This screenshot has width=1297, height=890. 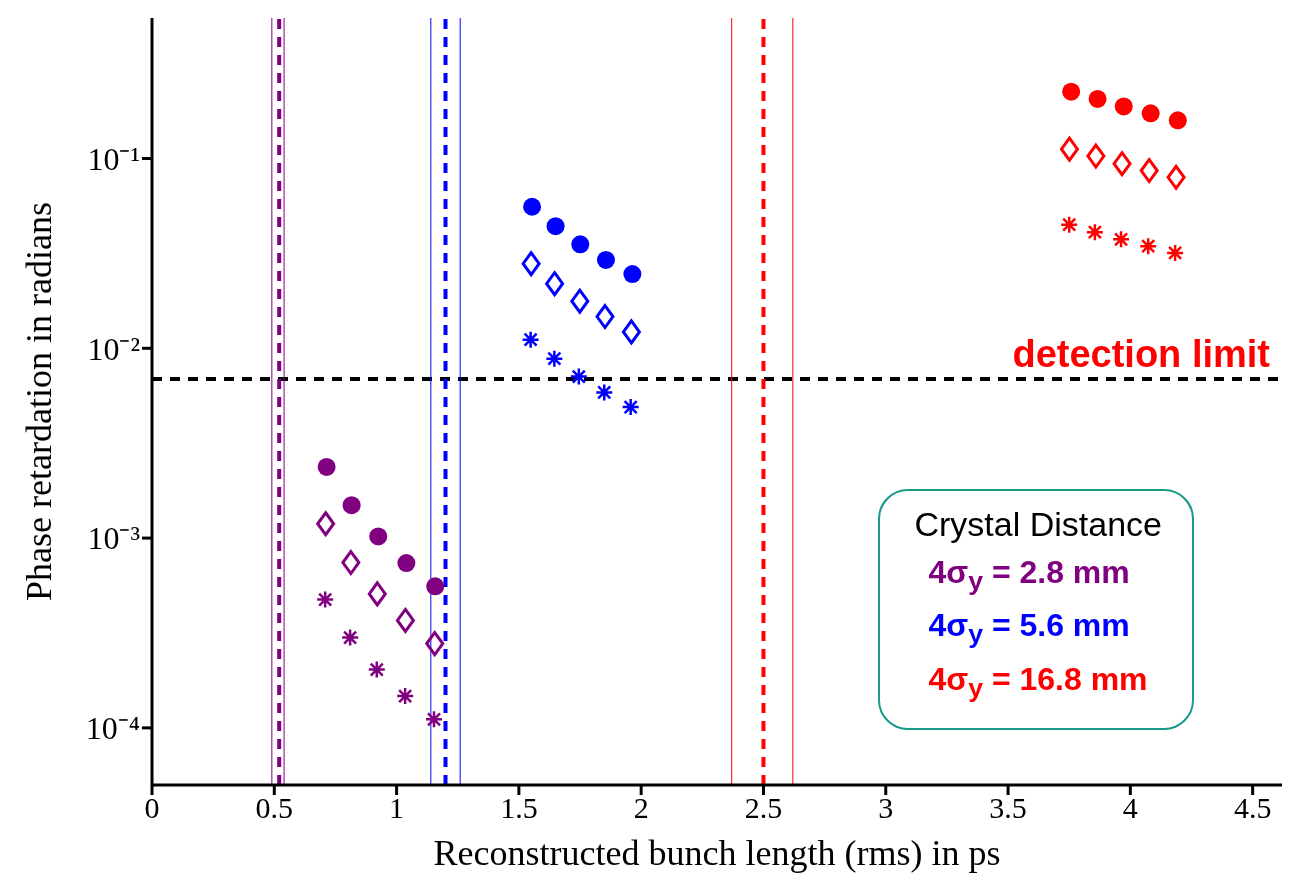 What do you see at coordinates (1141, 353) in the screenshot?
I see `ref-line-label: detection limit` at bounding box center [1141, 353].